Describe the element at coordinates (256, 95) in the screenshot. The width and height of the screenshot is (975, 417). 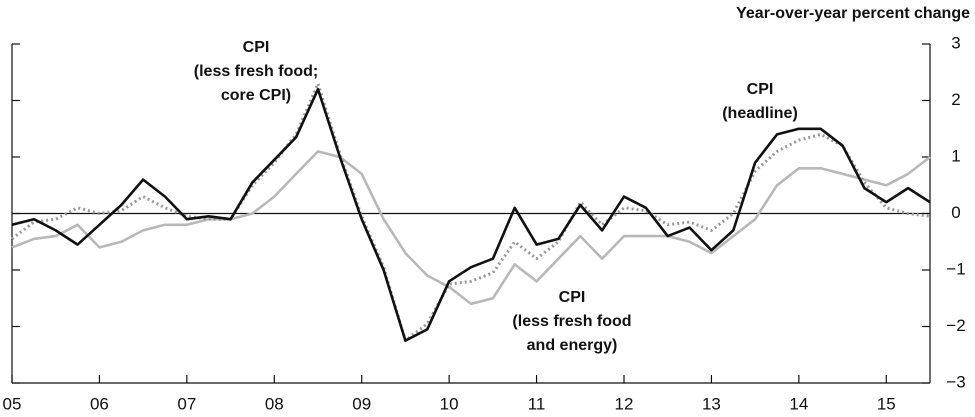
I see `series-label: core CPI)` at that location.